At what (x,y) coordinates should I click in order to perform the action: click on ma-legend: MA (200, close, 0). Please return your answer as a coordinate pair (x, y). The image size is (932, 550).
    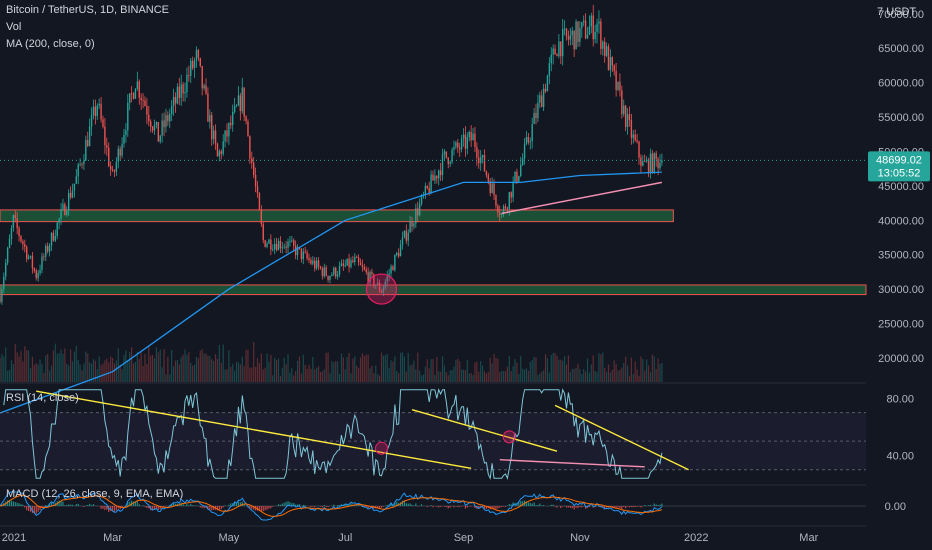
    Looking at the image, I should click on (50, 44).